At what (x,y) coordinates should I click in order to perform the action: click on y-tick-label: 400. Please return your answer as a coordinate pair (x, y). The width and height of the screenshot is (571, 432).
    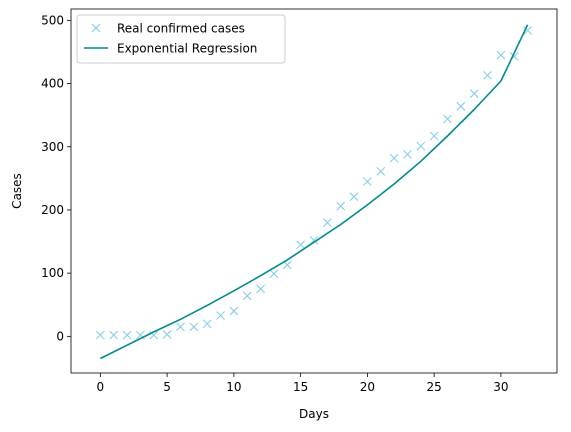
    Looking at the image, I should click on (52, 84).